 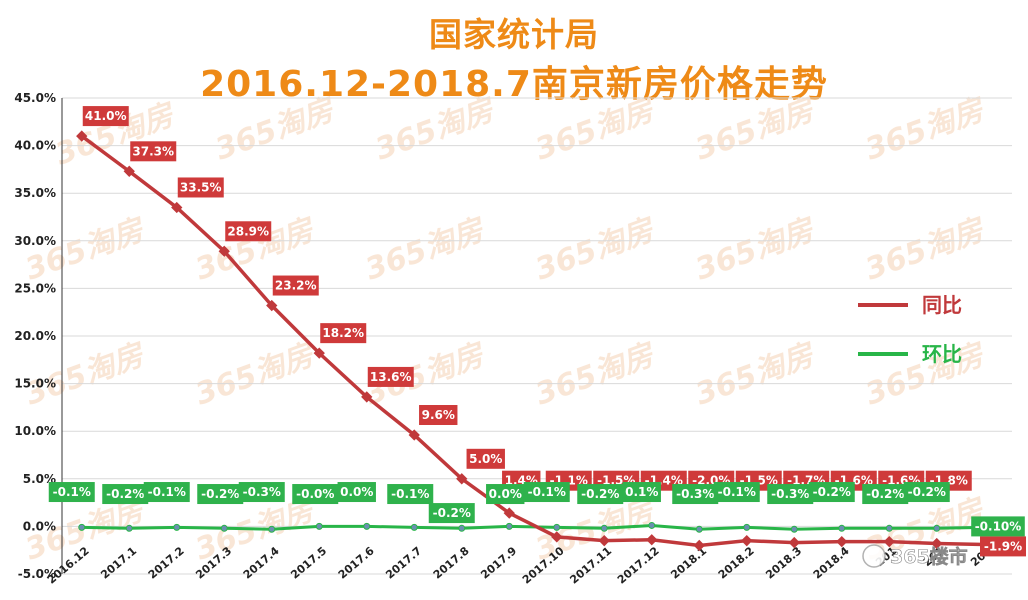 What do you see at coordinates (874, 556) in the screenshot?
I see `corner-logo-icon` at bounding box center [874, 556].